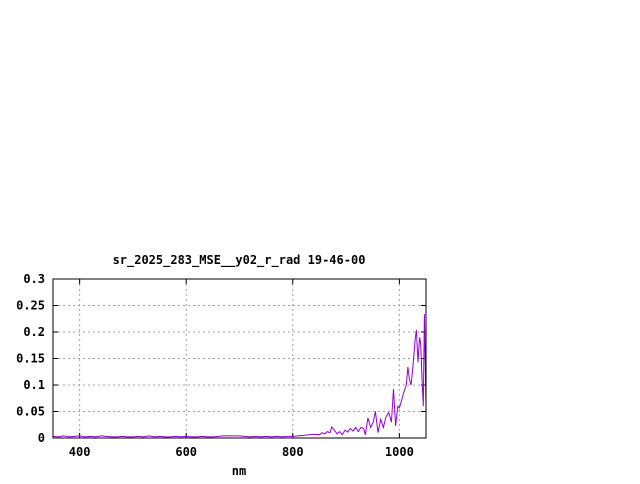  I want to click on y-tick-label: 0.2, so click(34, 332).